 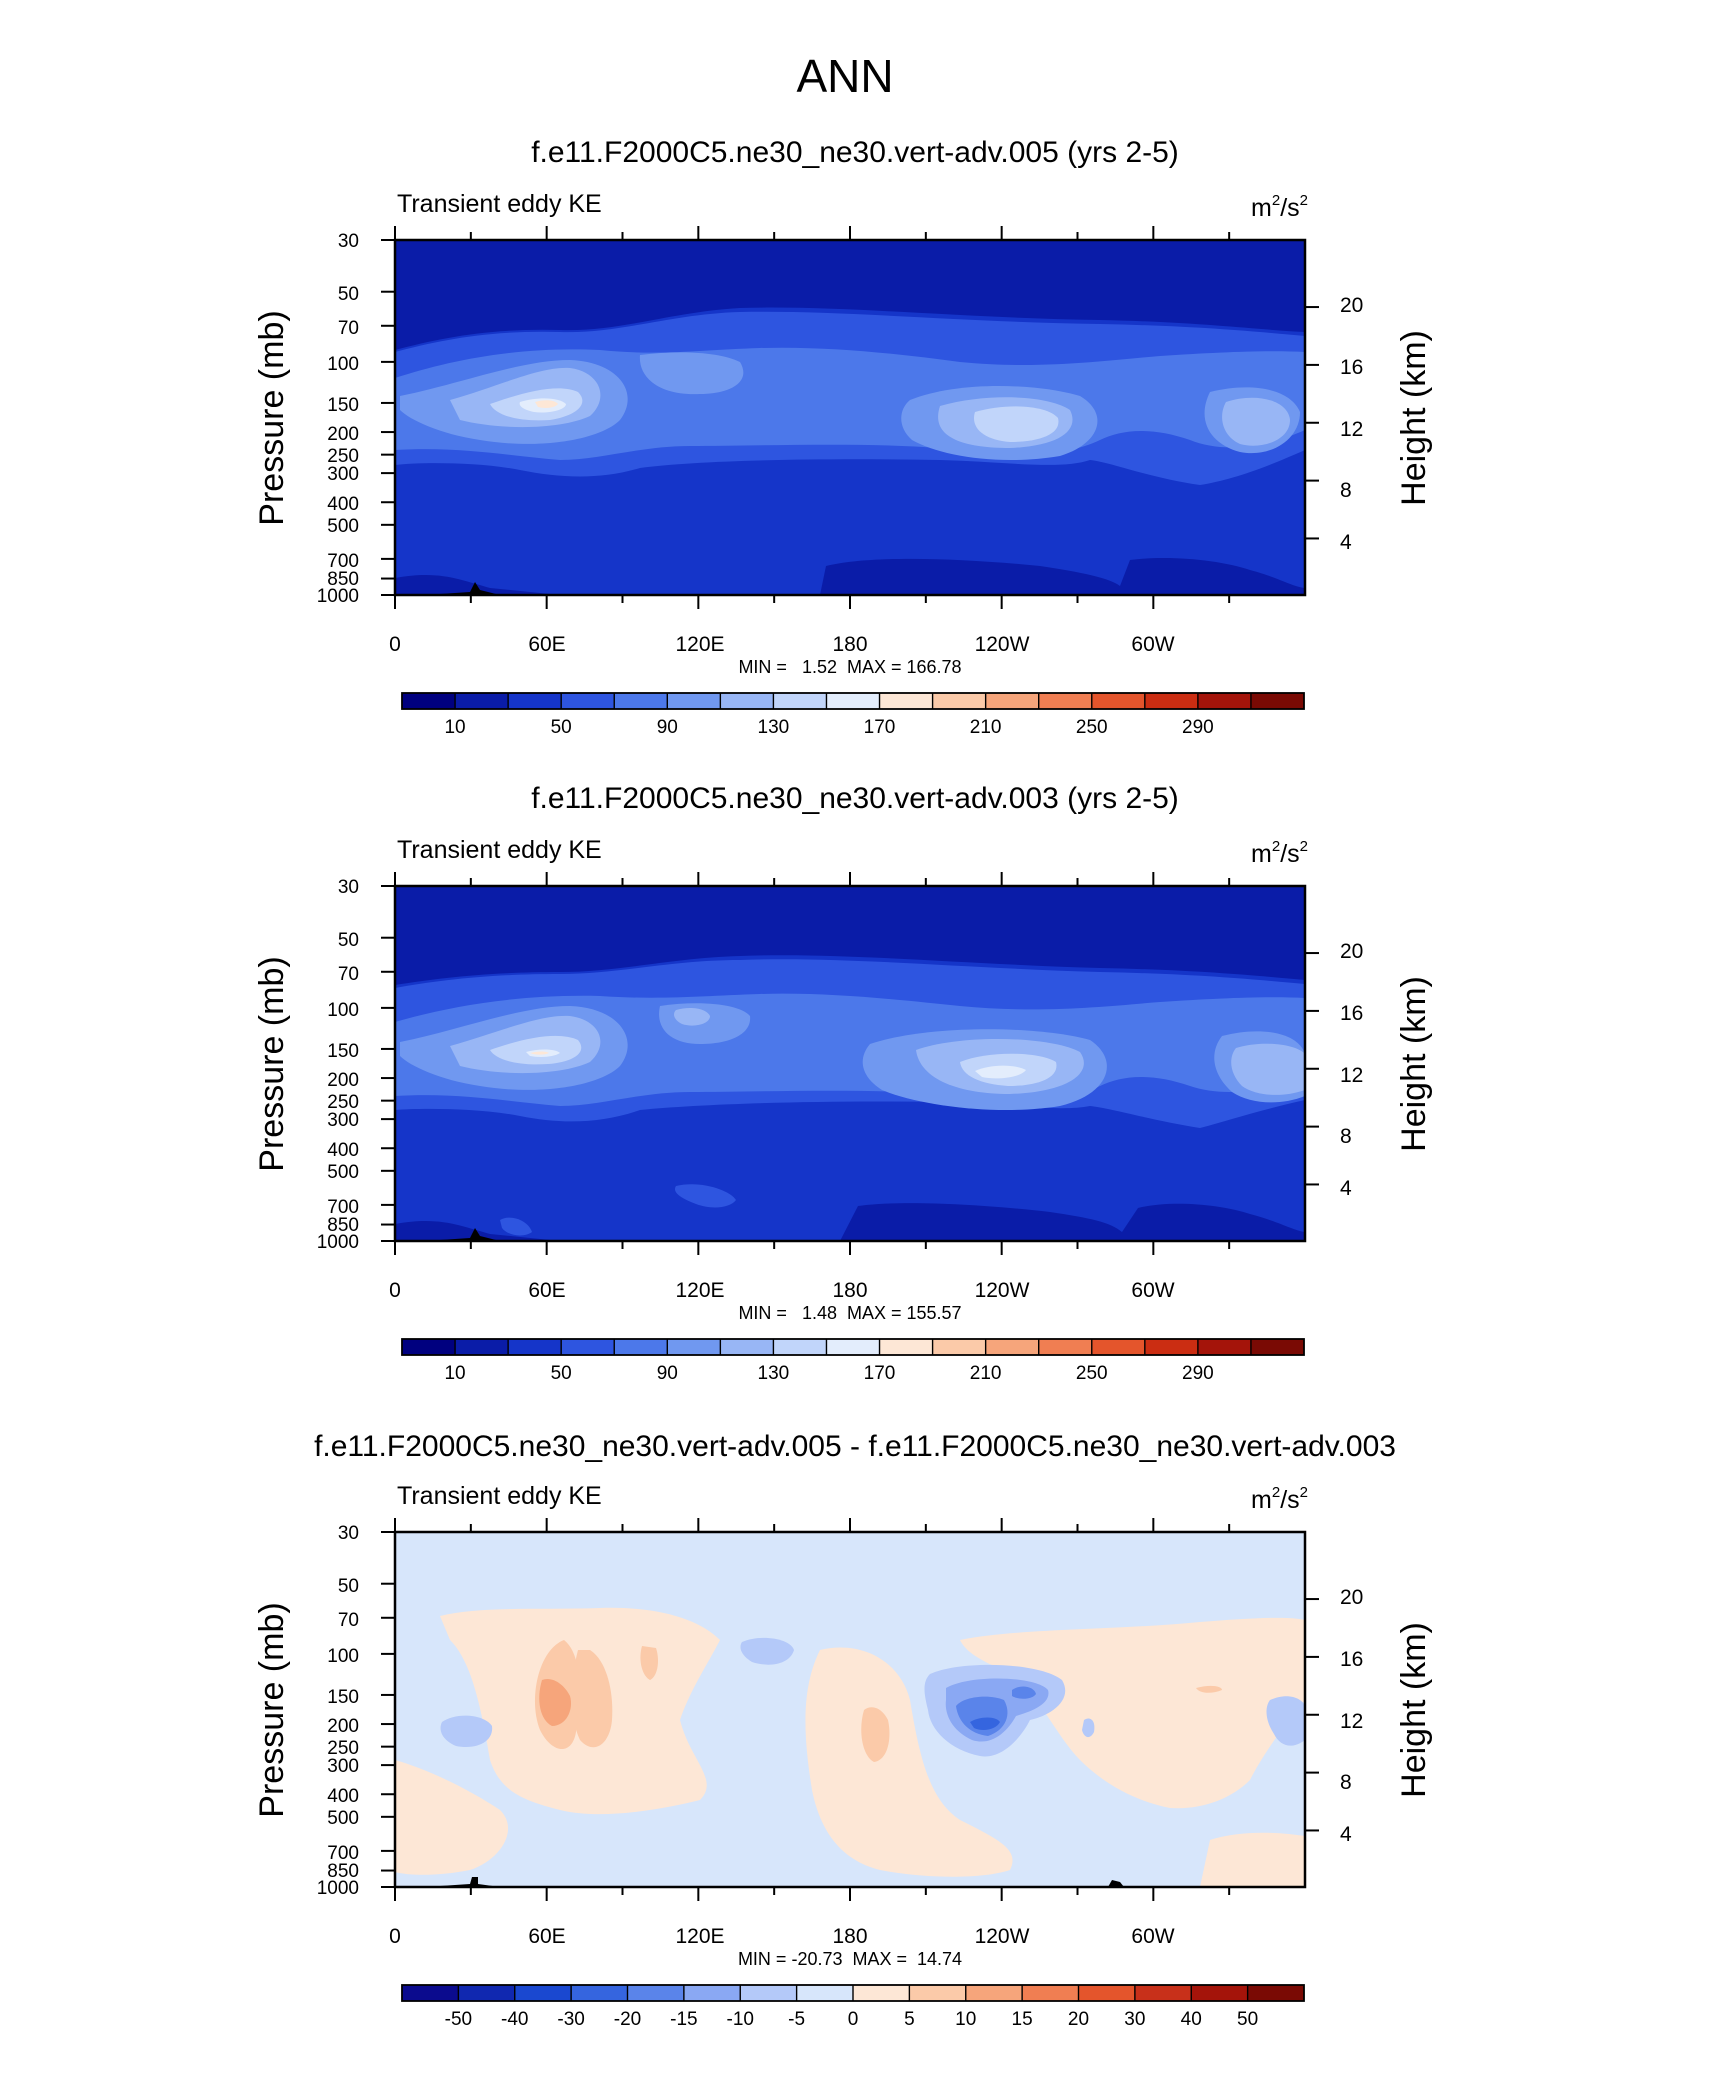 What do you see at coordinates (348, 1620) in the screenshot?
I see `y-tick-label: 70` at bounding box center [348, 1620].